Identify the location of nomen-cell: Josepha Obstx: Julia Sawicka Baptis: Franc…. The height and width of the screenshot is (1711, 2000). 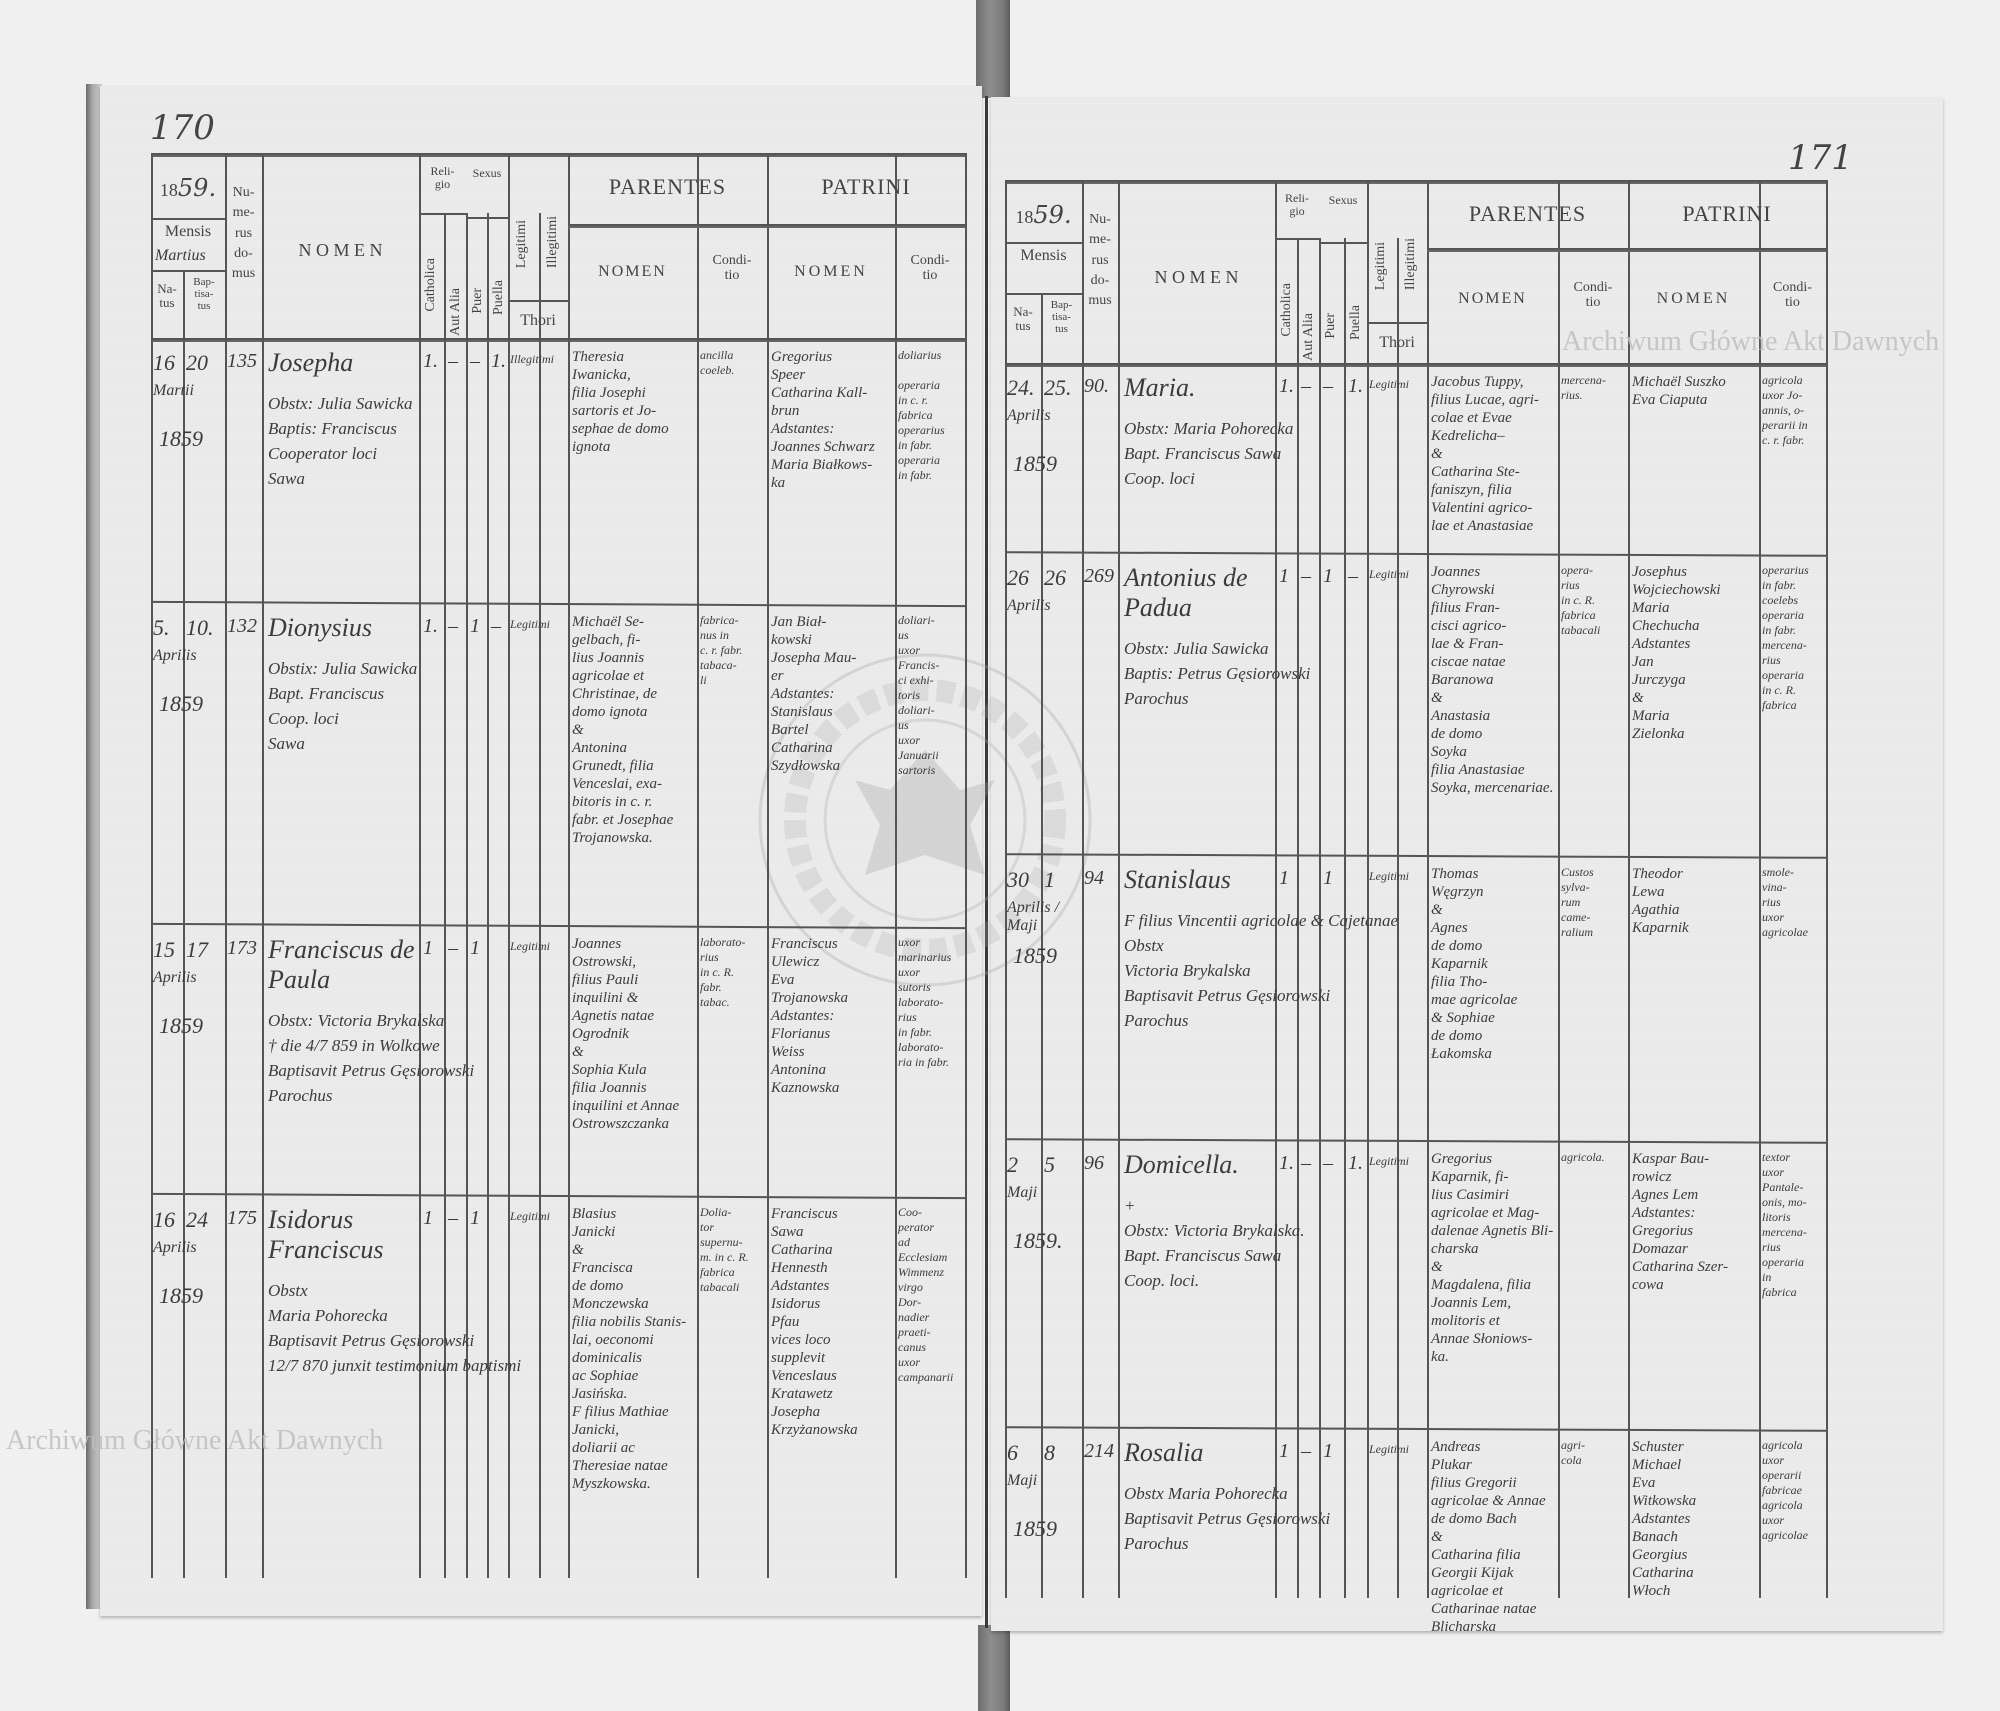
(416, 419).